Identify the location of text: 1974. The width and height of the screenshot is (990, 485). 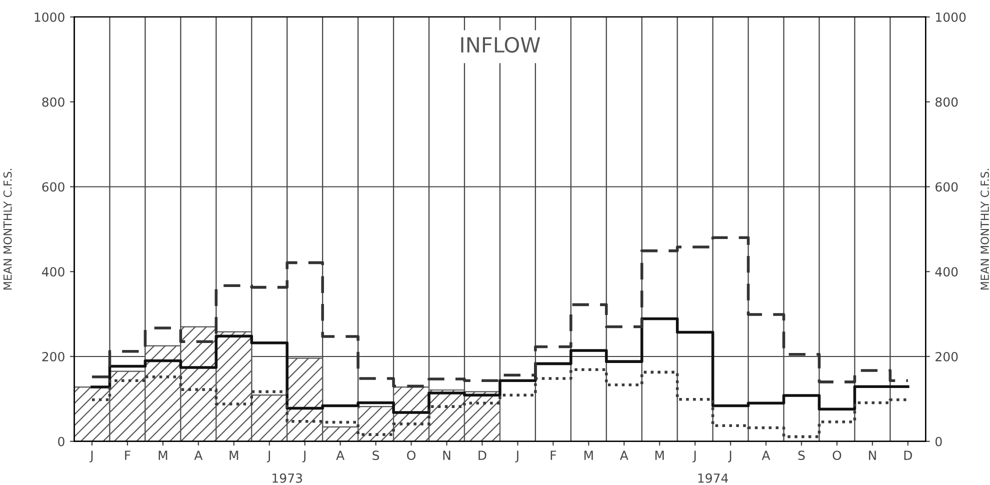
(713, 478).